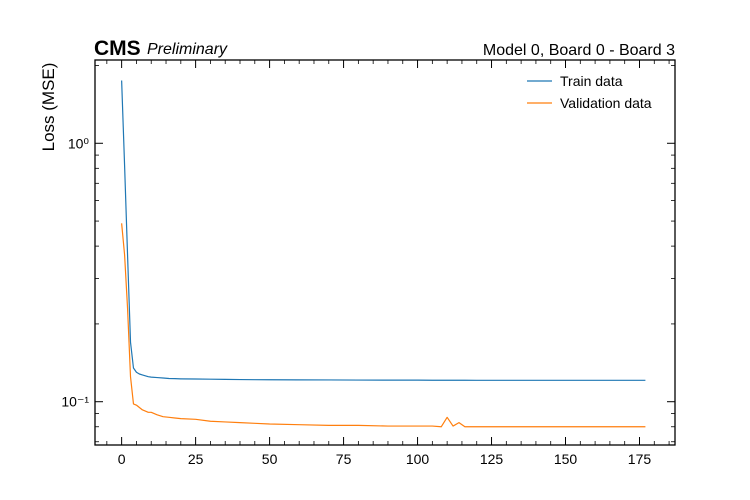 This screenshot has height=500, width=750. Describe the element at coordinates (566, 459) in the screenshot. I see `x-tick-label: 150` at that location.